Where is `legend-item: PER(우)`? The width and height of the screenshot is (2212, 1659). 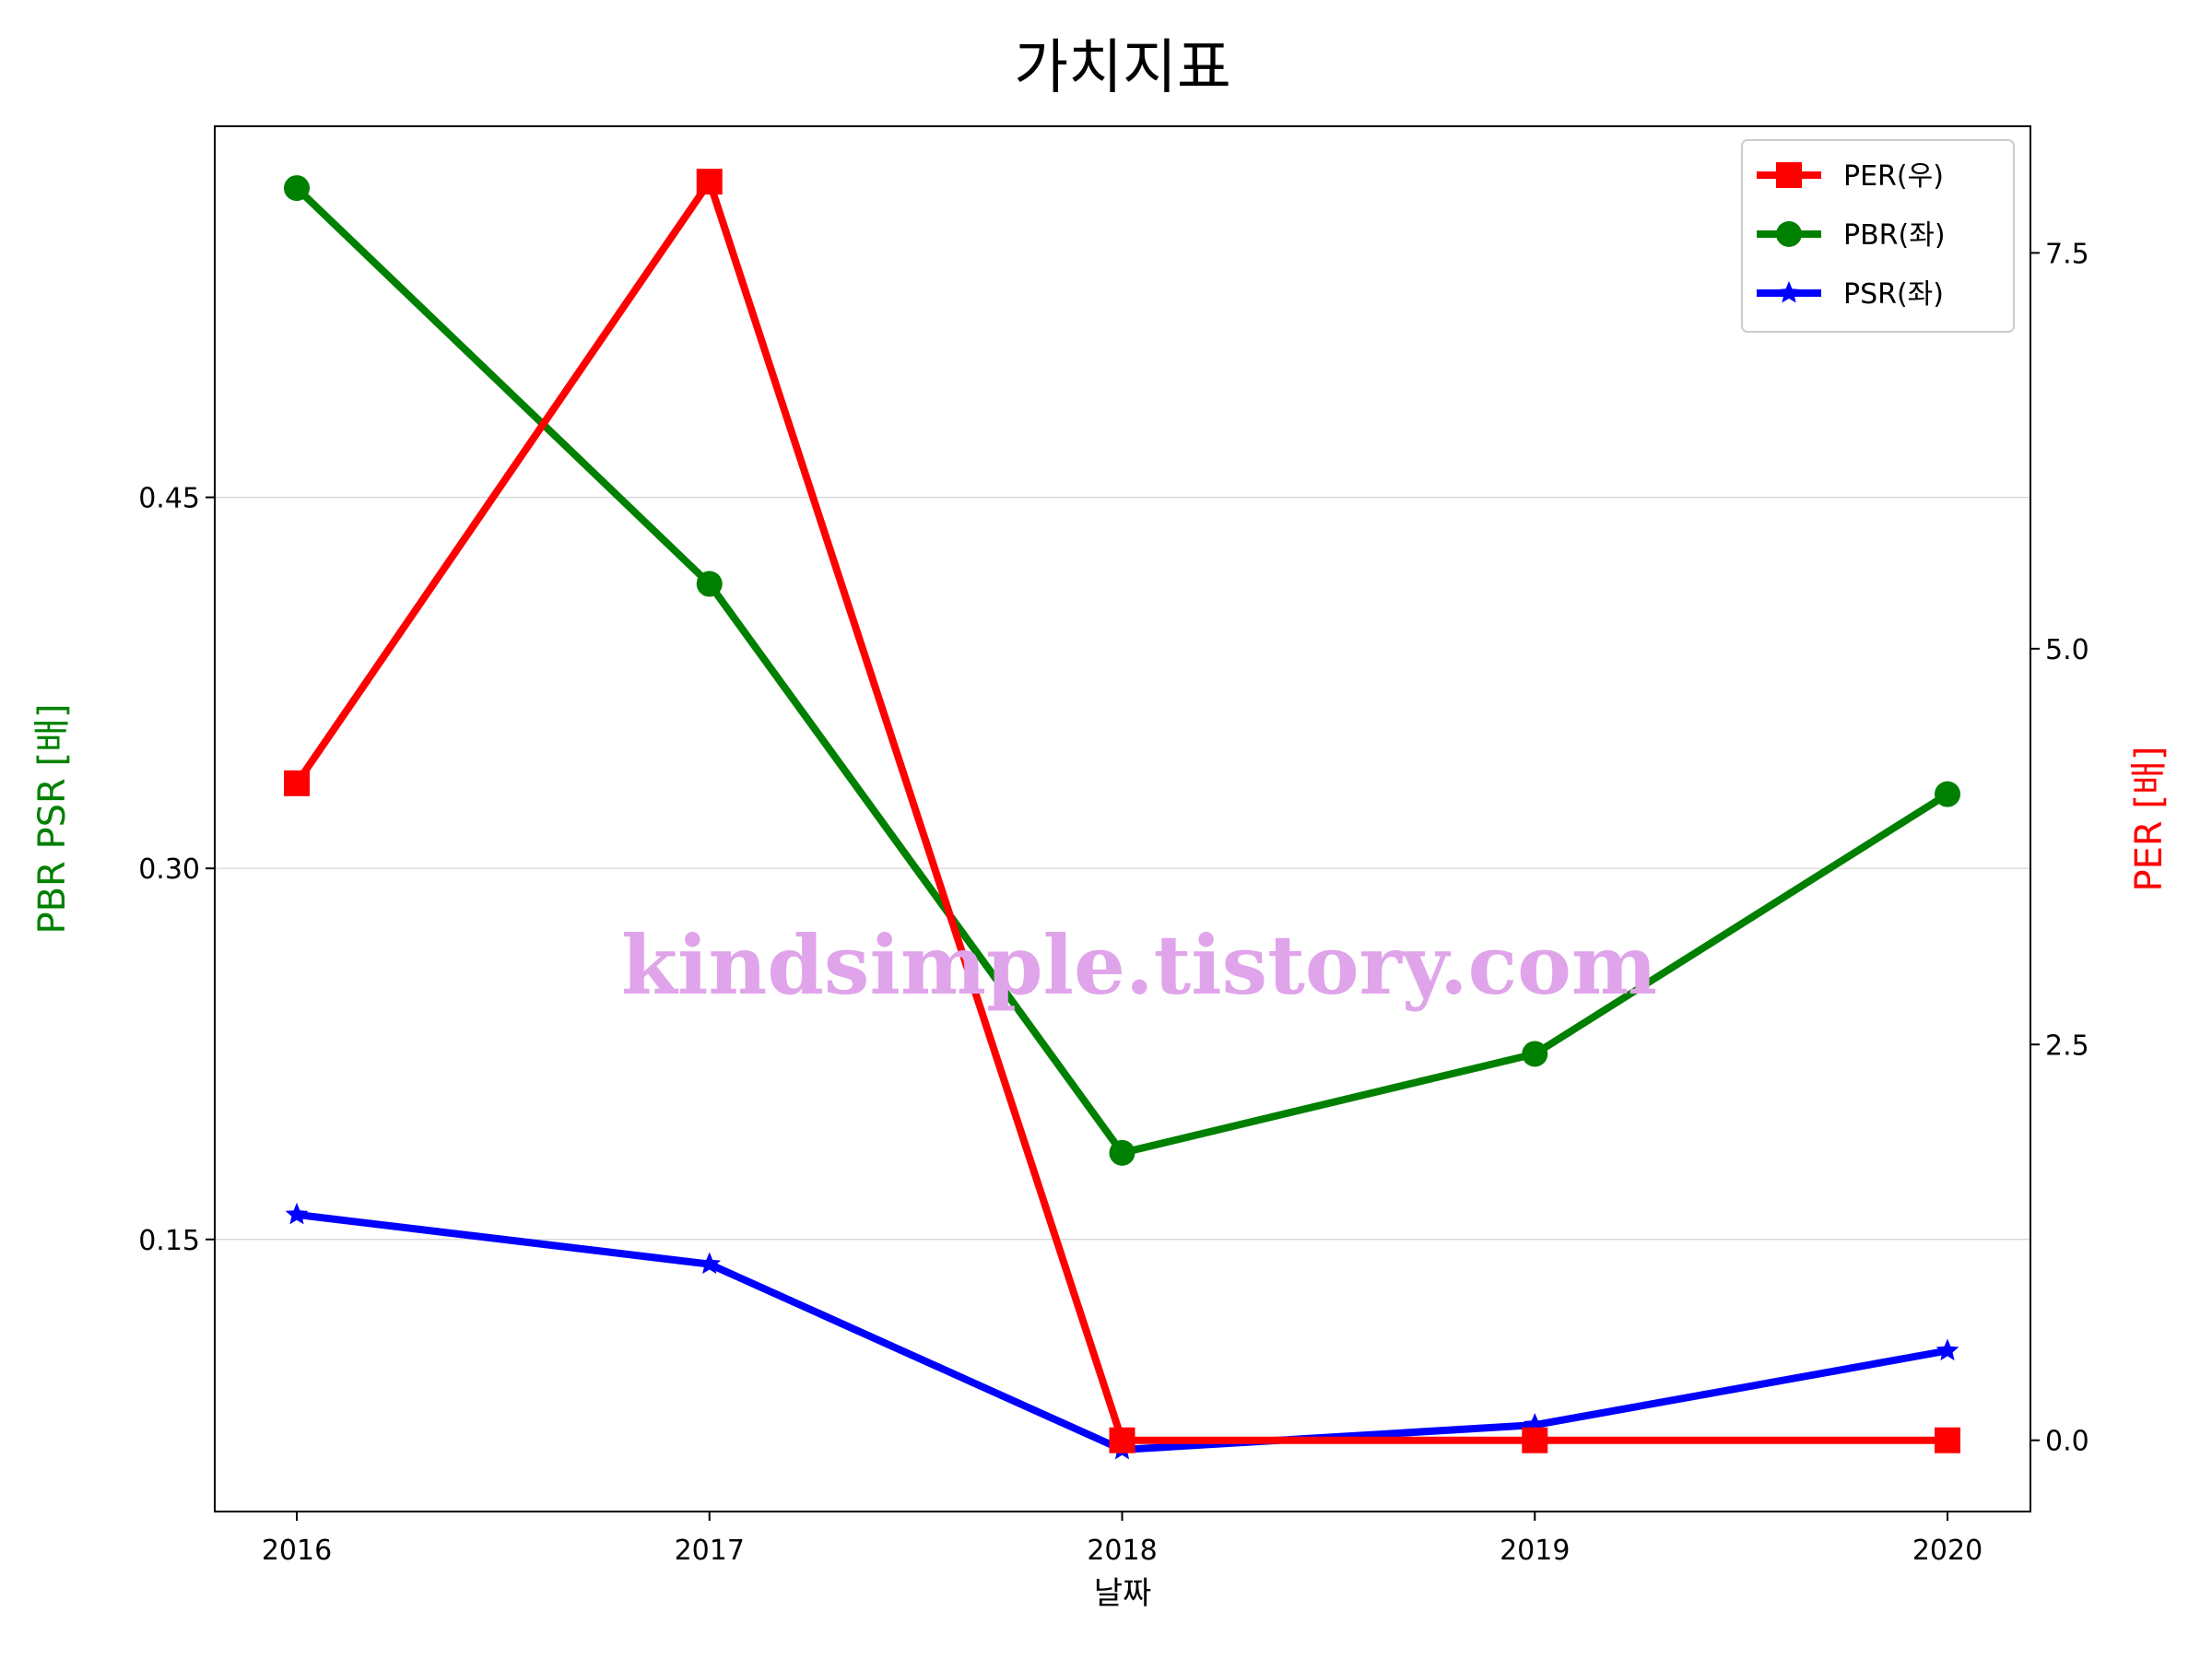
legend-item: PER(우) is located at coordinates (1850, 176).